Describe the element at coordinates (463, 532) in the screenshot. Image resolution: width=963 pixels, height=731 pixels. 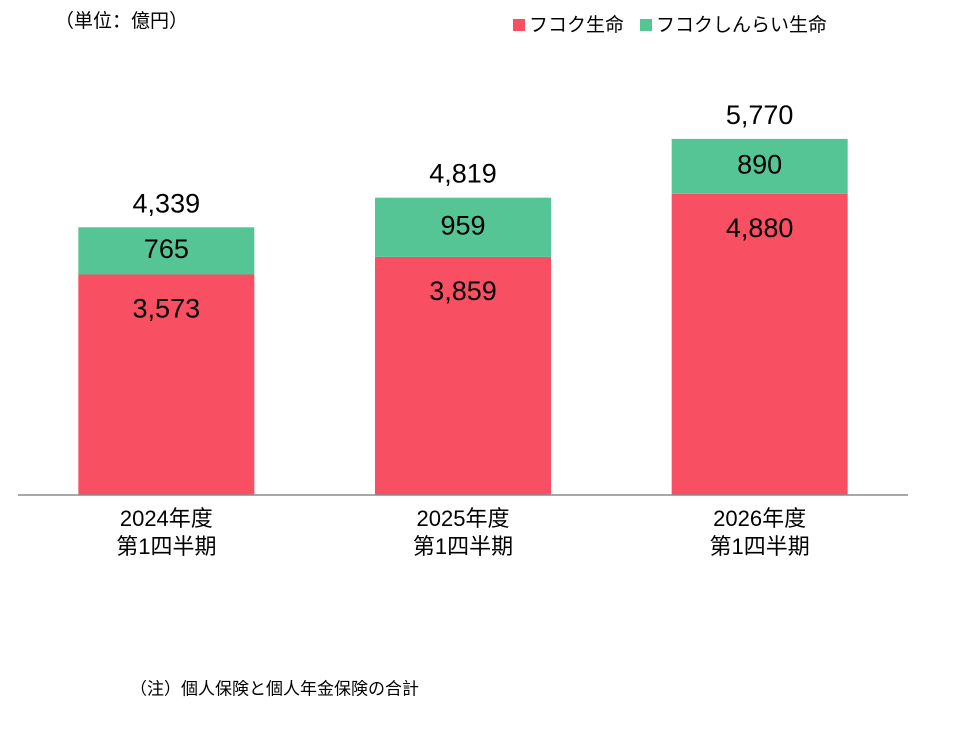
I see `x-tick-label: 2025年度 第1四半期` at that location.